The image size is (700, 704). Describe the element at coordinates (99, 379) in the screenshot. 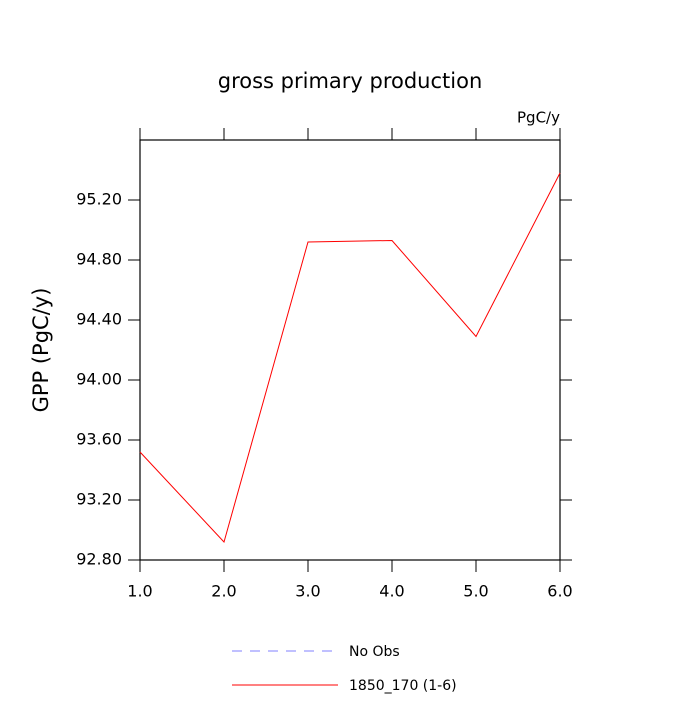

I see `y-tick-label: 94.00` at that location.